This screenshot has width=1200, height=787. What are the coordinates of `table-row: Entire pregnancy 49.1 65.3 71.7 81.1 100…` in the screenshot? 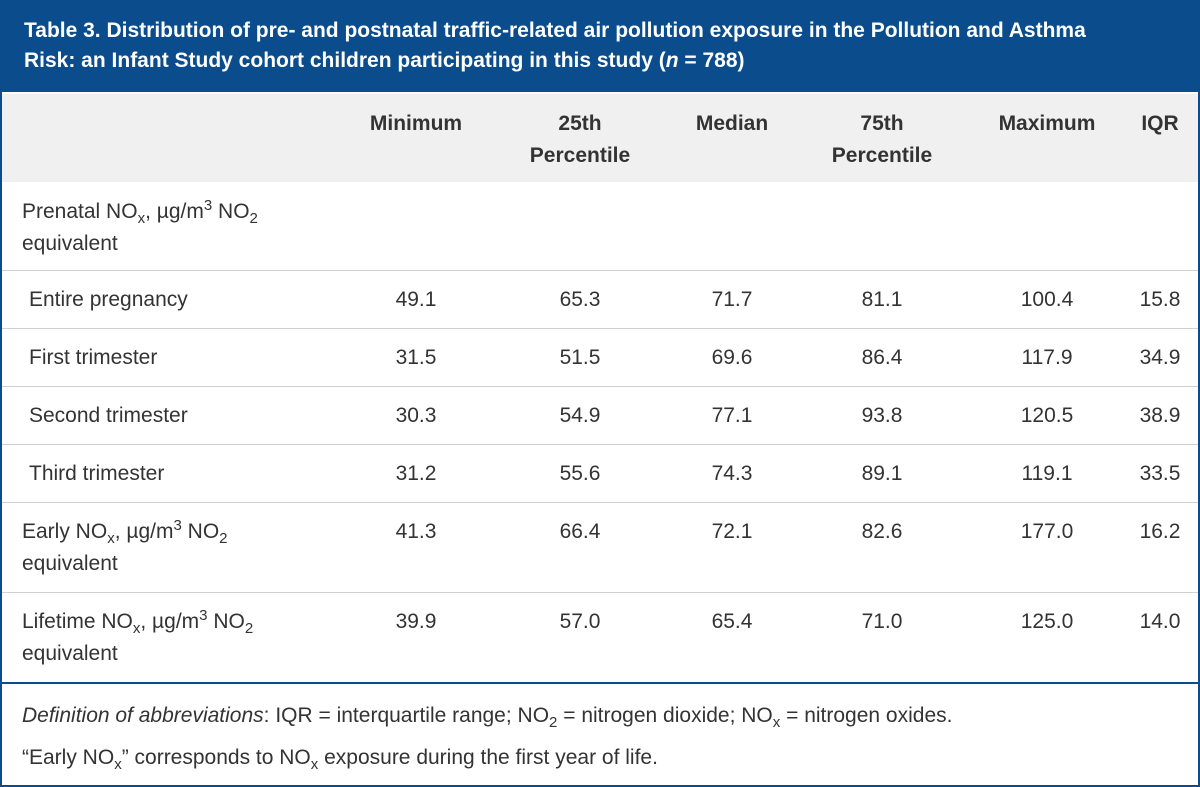 It's located at (600, 300).